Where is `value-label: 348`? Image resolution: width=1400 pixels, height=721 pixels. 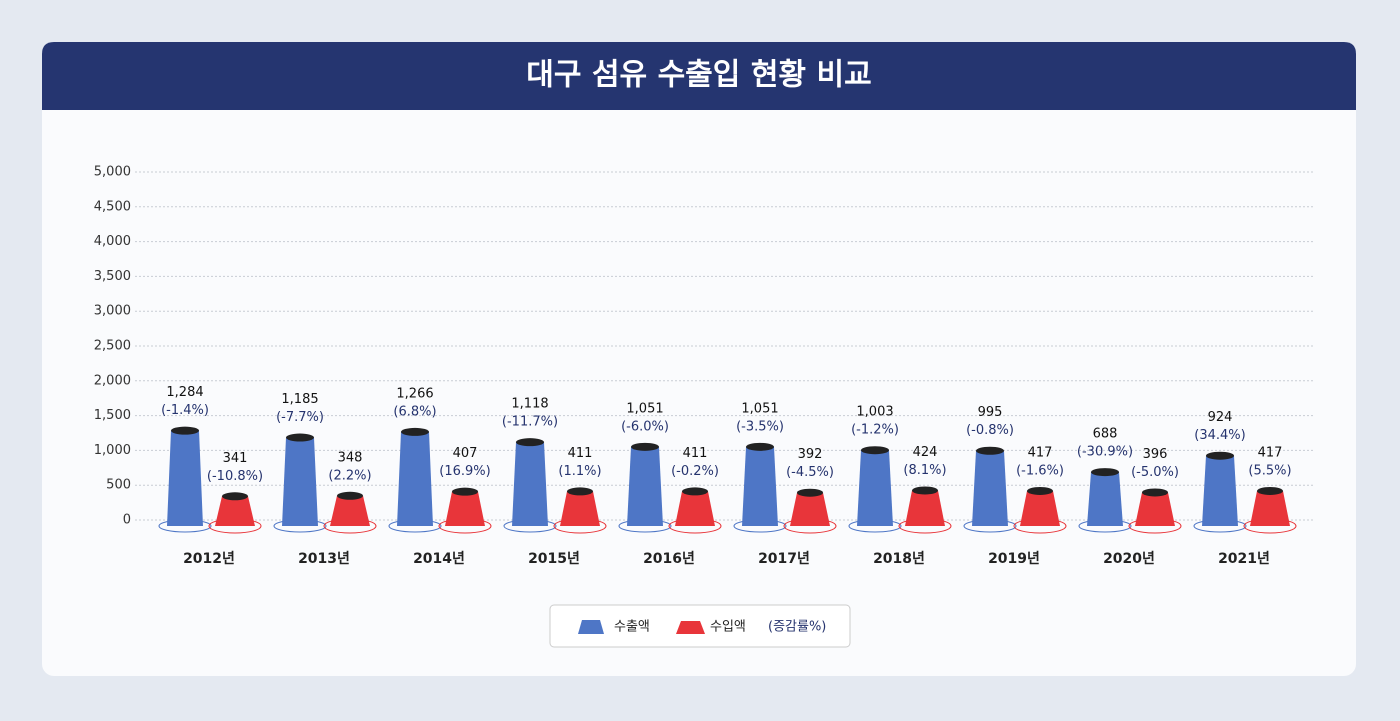 value-label: 348 is located at coordinates (350, 457).